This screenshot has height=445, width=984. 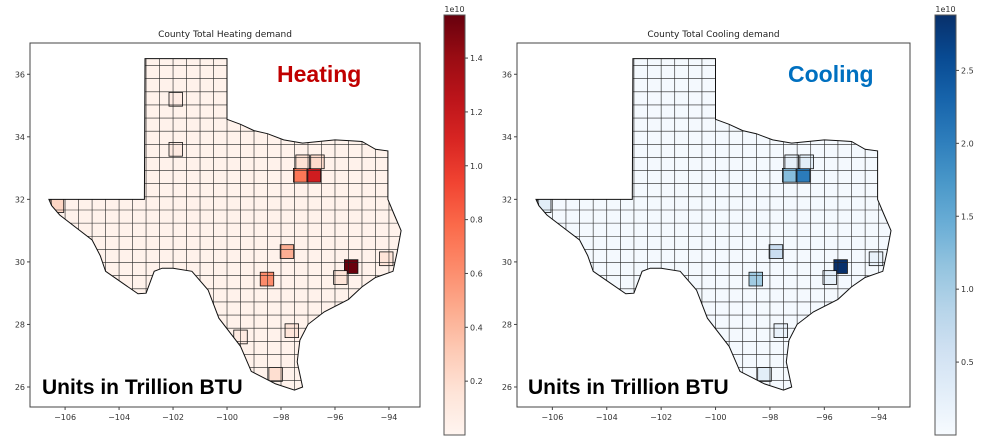 What do you see at coordinates (967, 362) in the screenshot?
I see `colorbar-tick-label: 0.5` at bounding box center [967, 362].